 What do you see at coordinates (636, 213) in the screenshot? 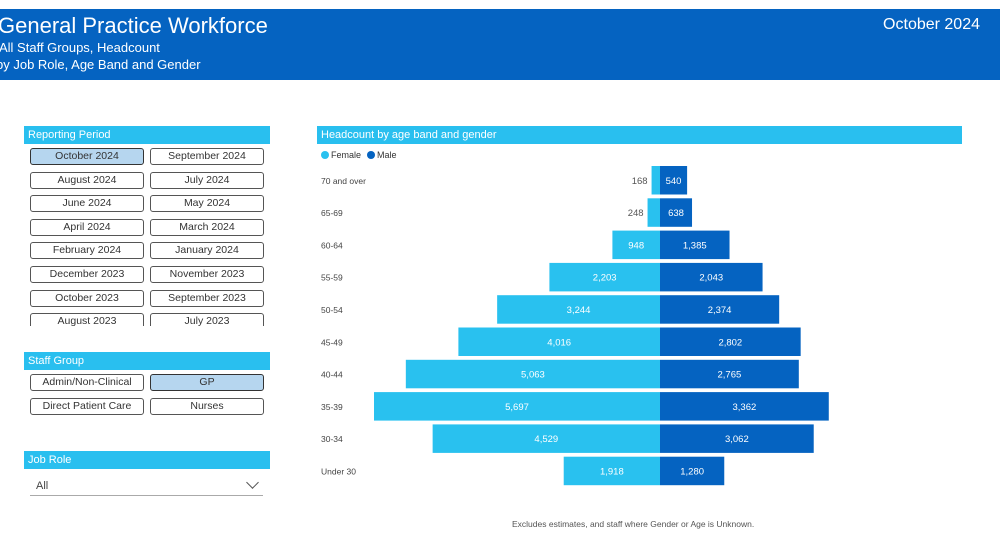
I see `female-value-label: 248` at bounding box center [636, 213].